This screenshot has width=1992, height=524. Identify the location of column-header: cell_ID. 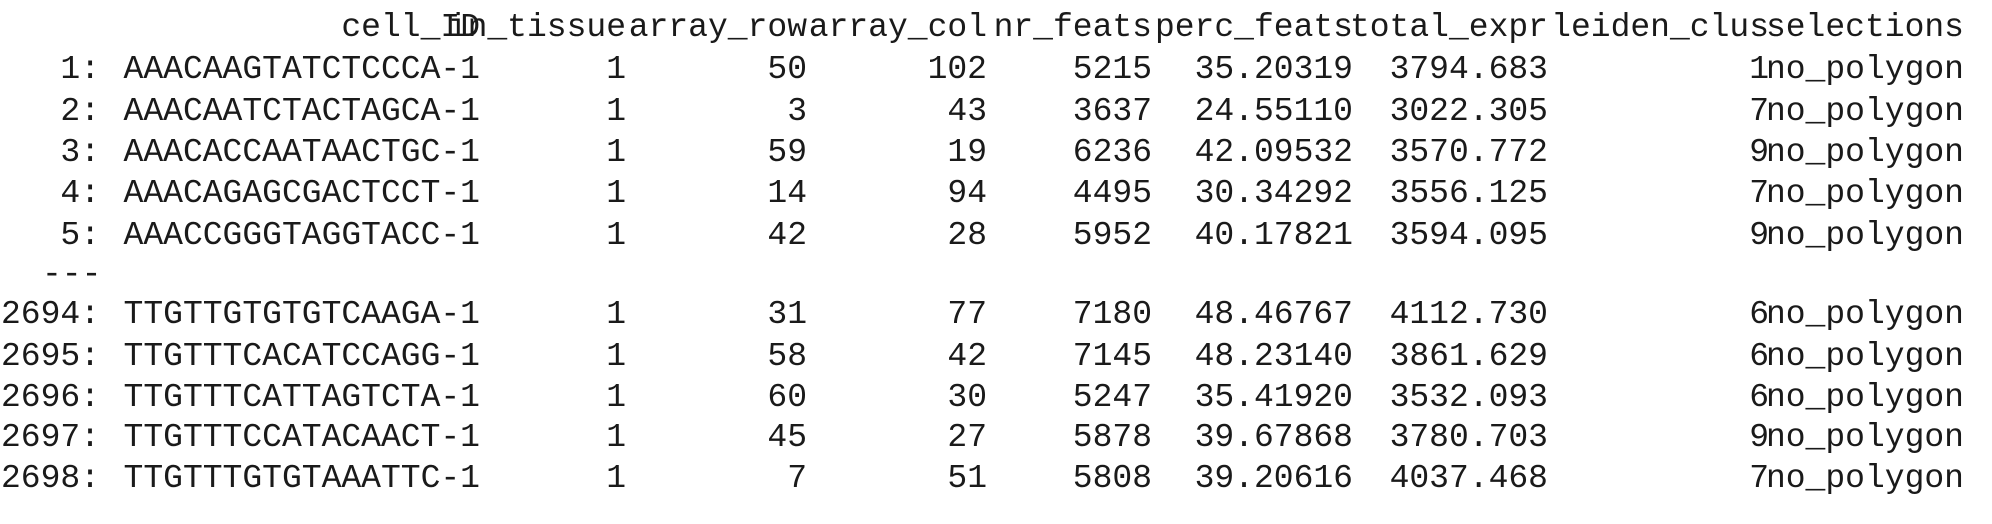
(410, 27).